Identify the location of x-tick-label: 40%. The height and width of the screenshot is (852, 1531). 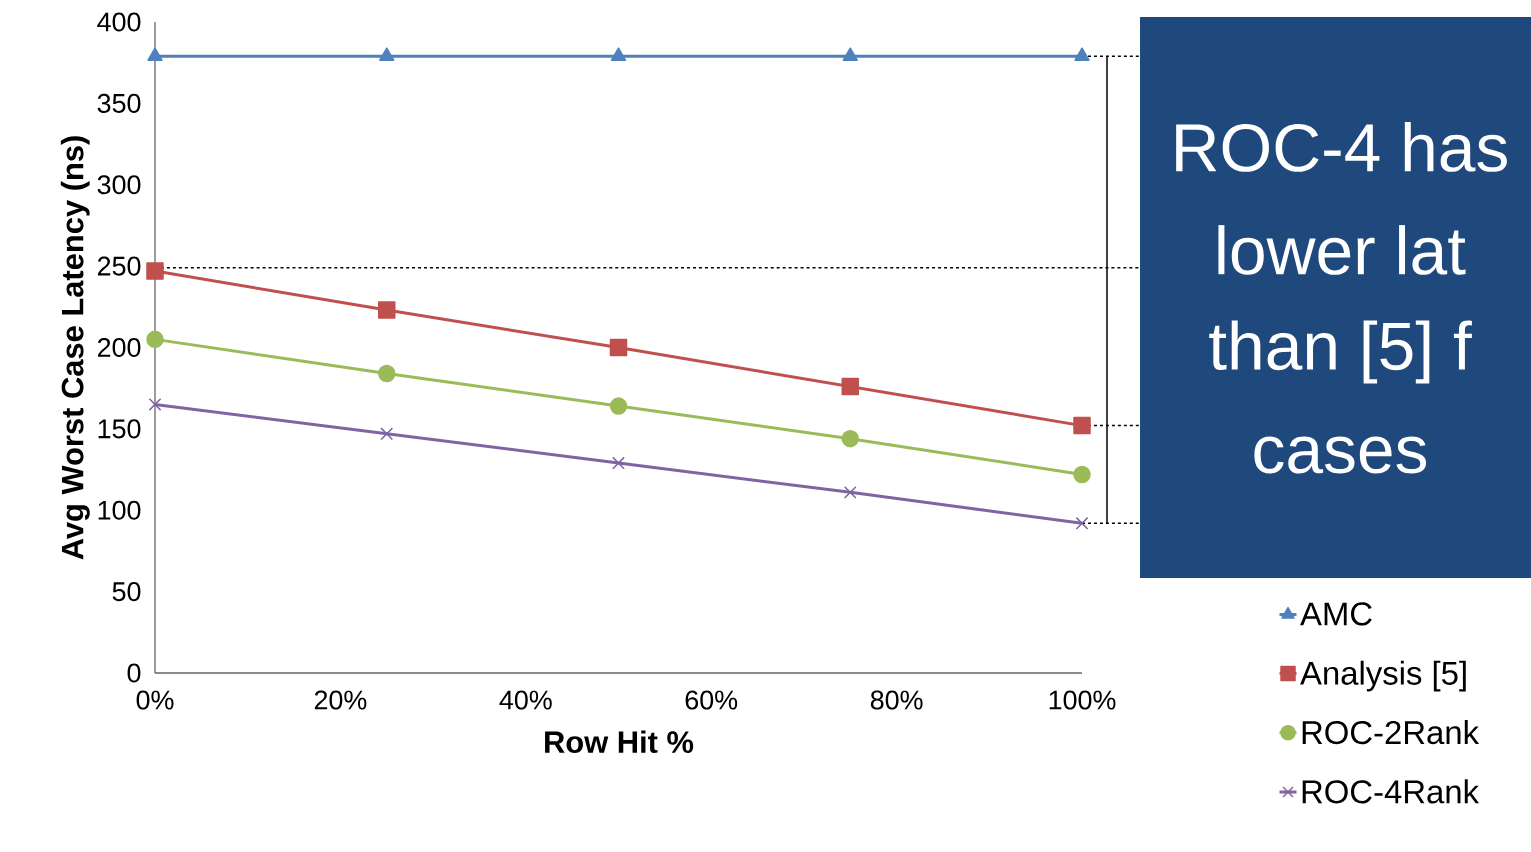
(525, 700).